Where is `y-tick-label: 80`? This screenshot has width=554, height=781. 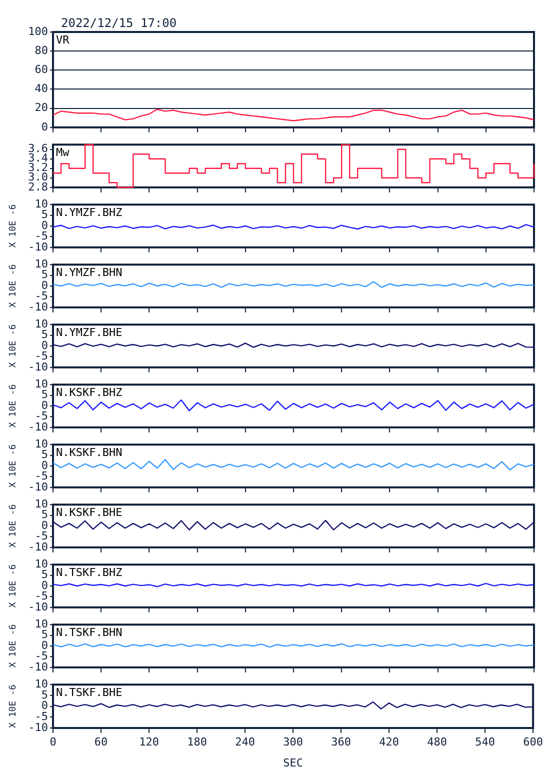 y-tick-label: 80 is located at coordinates (41, 50).